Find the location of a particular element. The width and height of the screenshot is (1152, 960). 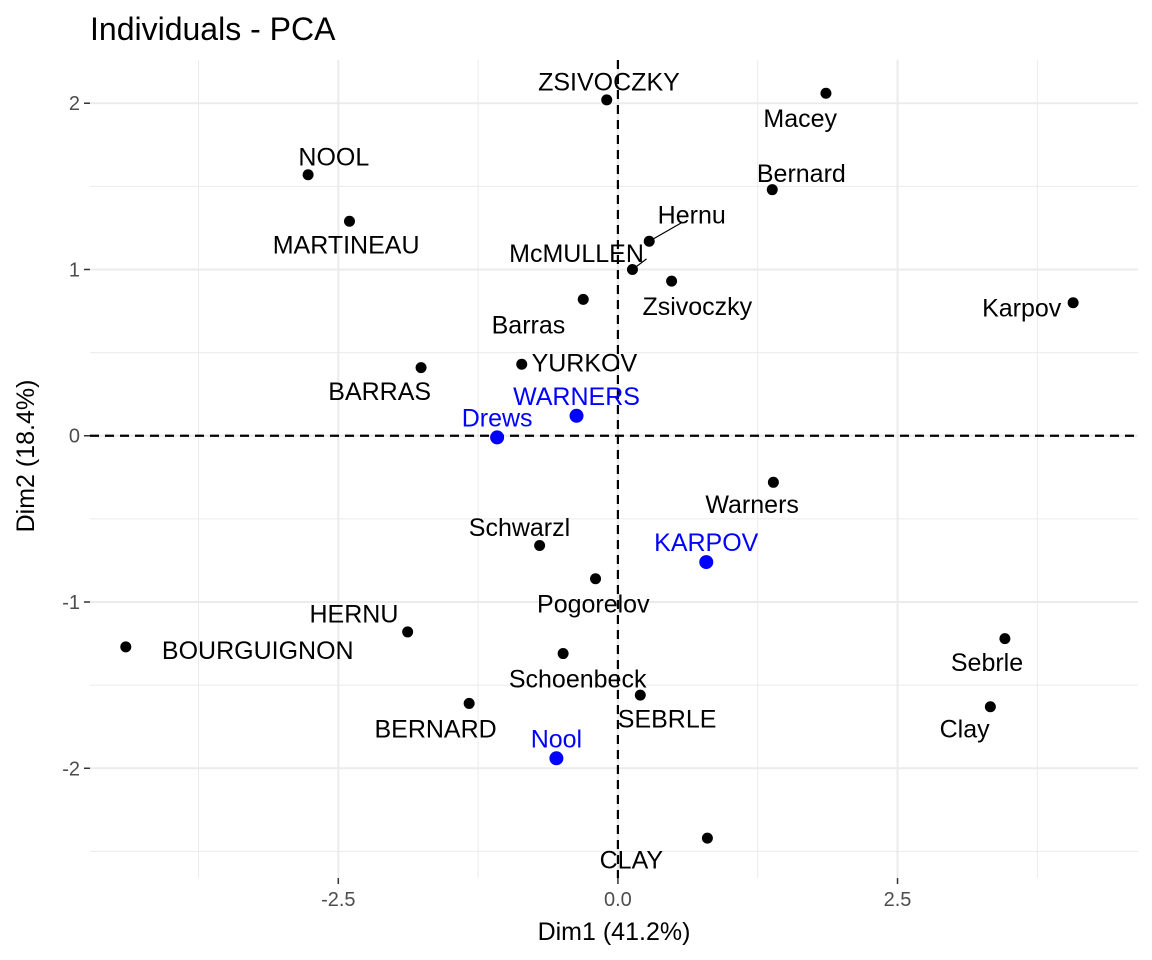

label-hernu: Hernu is located at coordinates (692, 216).